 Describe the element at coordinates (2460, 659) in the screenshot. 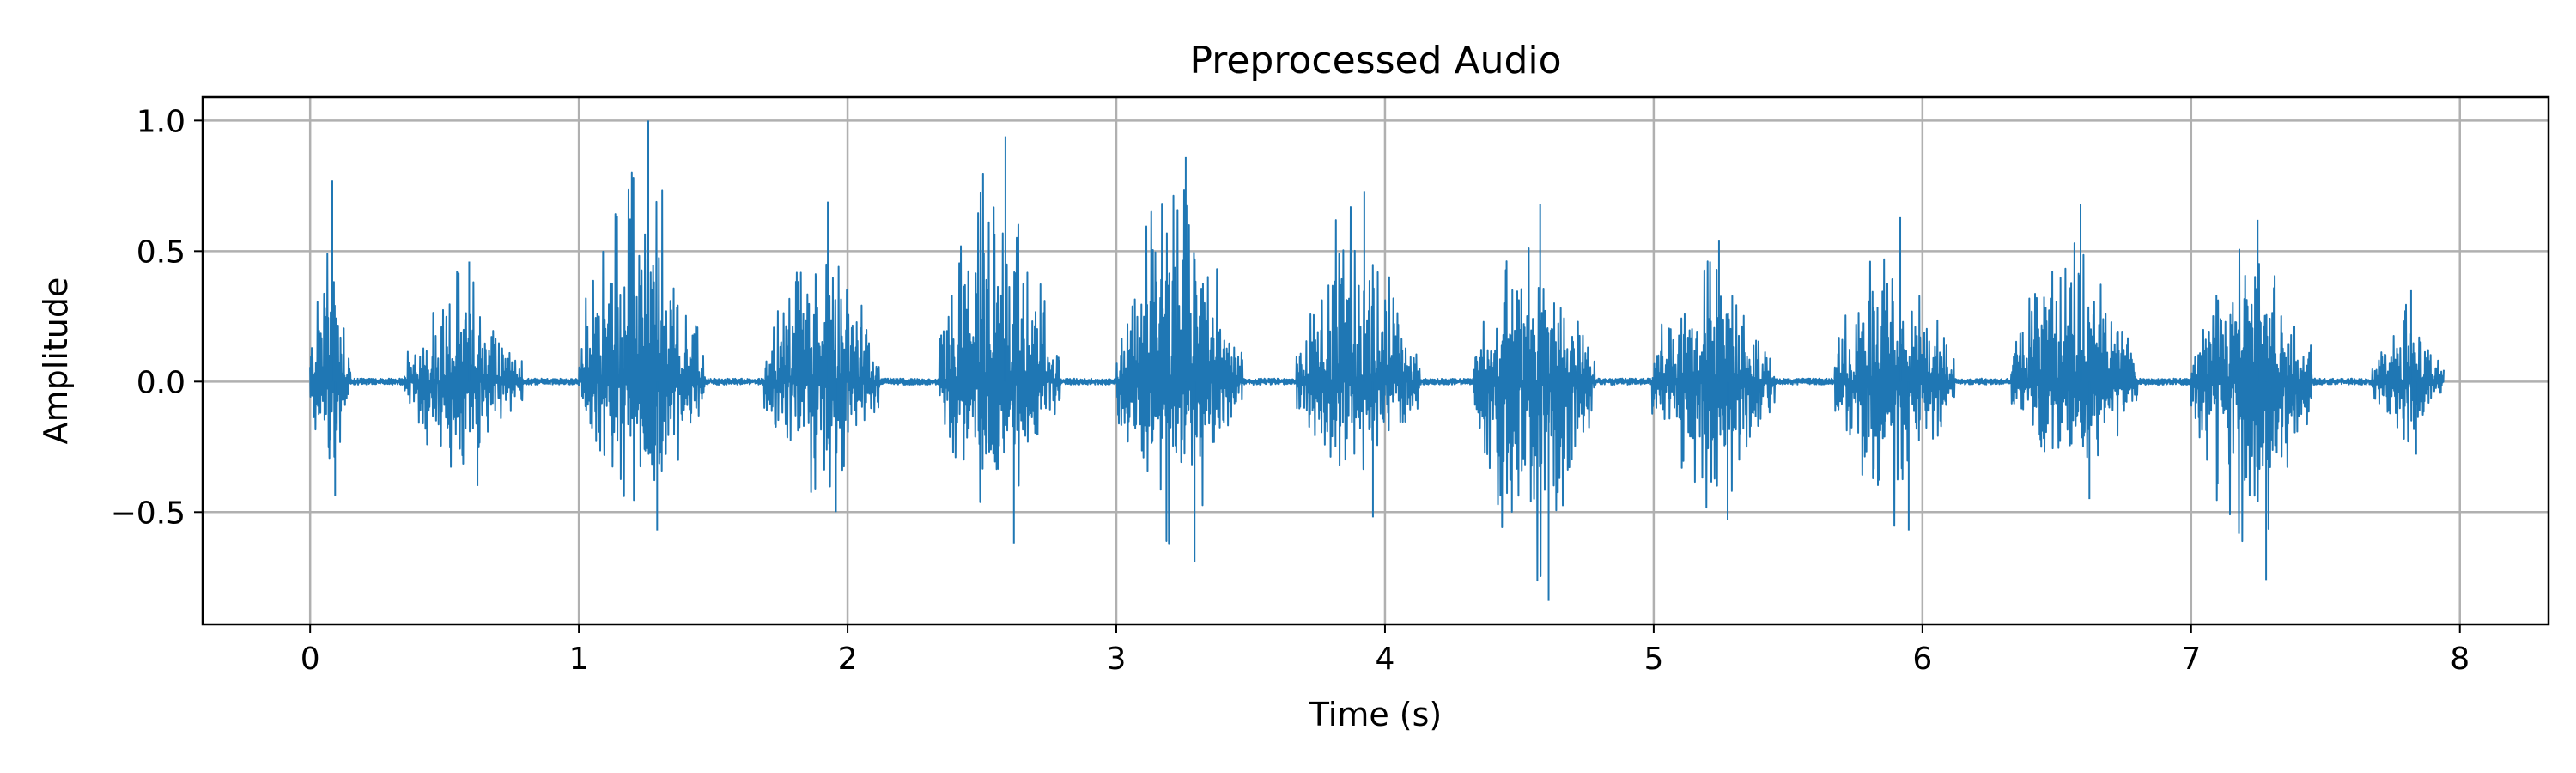

I see `x-tick-label: 8` at that location.